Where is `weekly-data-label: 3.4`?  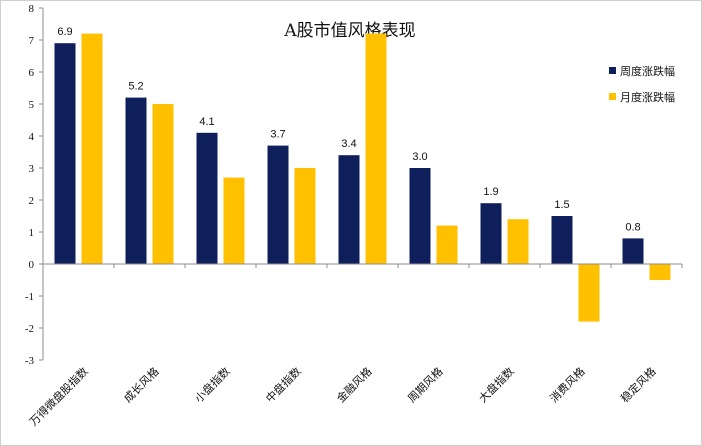
weekly-data-label: 3.4 is located at coordinates (348, 144).